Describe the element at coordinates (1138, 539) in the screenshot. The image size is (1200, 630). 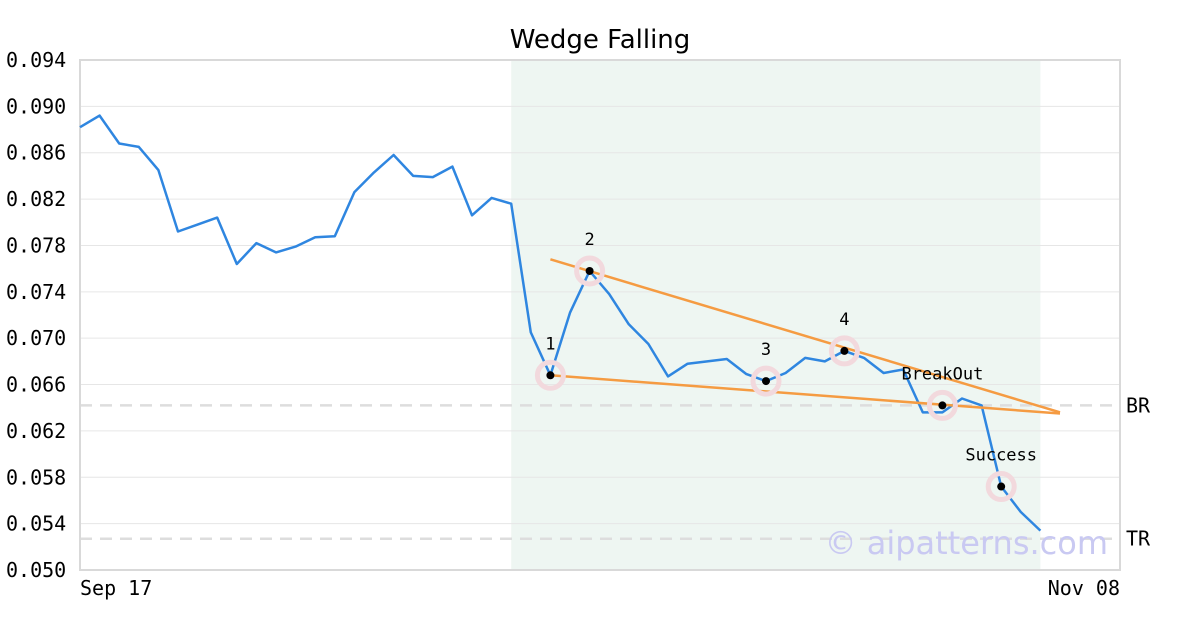
I see `level-label: TR` at that location.